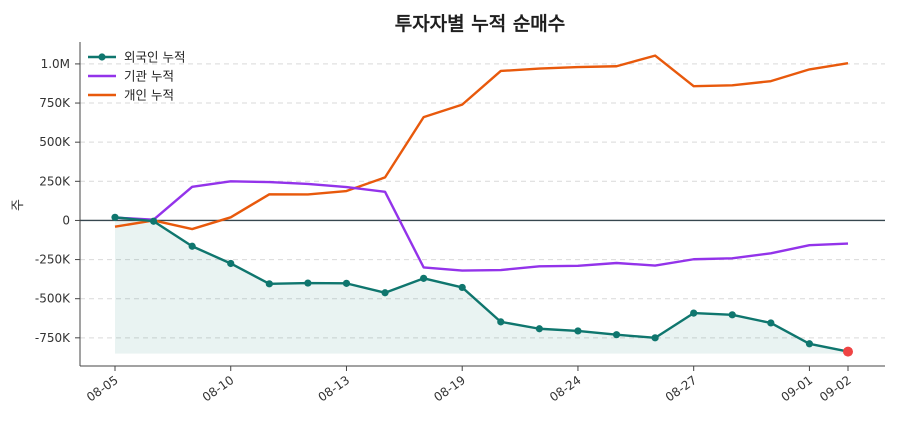  What do you see at coordinates (102, 388) in the screenshot?
I see `x-tick-label: 08-05` at bounding box center [102, 388].